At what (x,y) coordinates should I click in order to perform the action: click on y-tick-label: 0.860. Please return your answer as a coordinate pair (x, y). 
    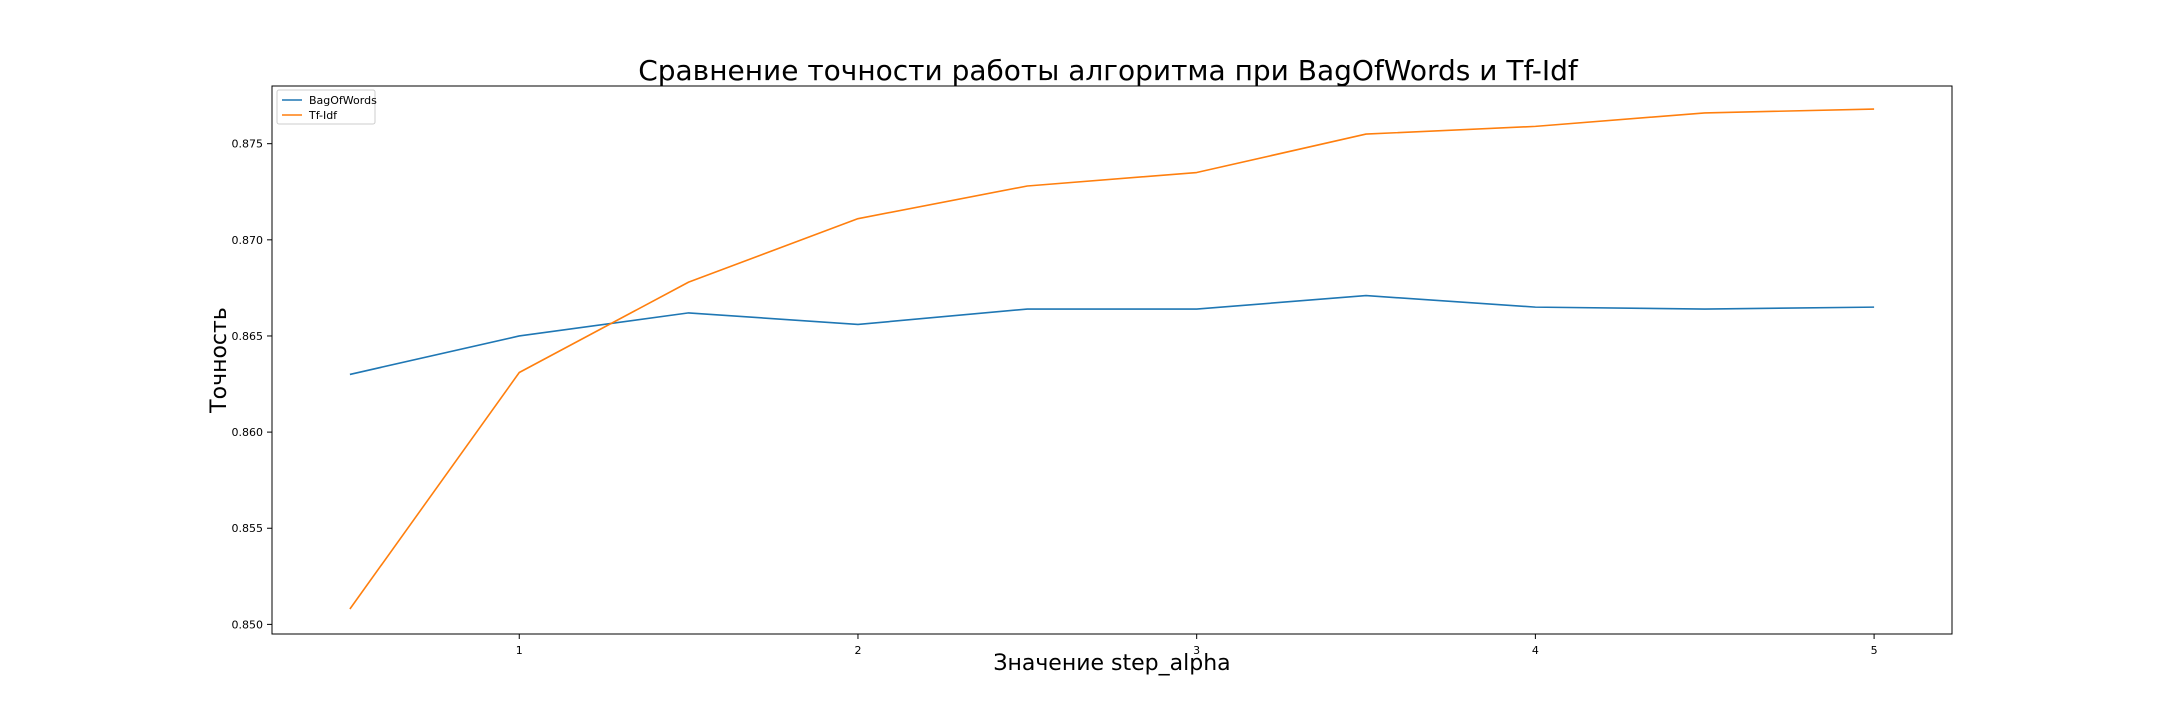
    Looking at the image, I should click on (248, 432).